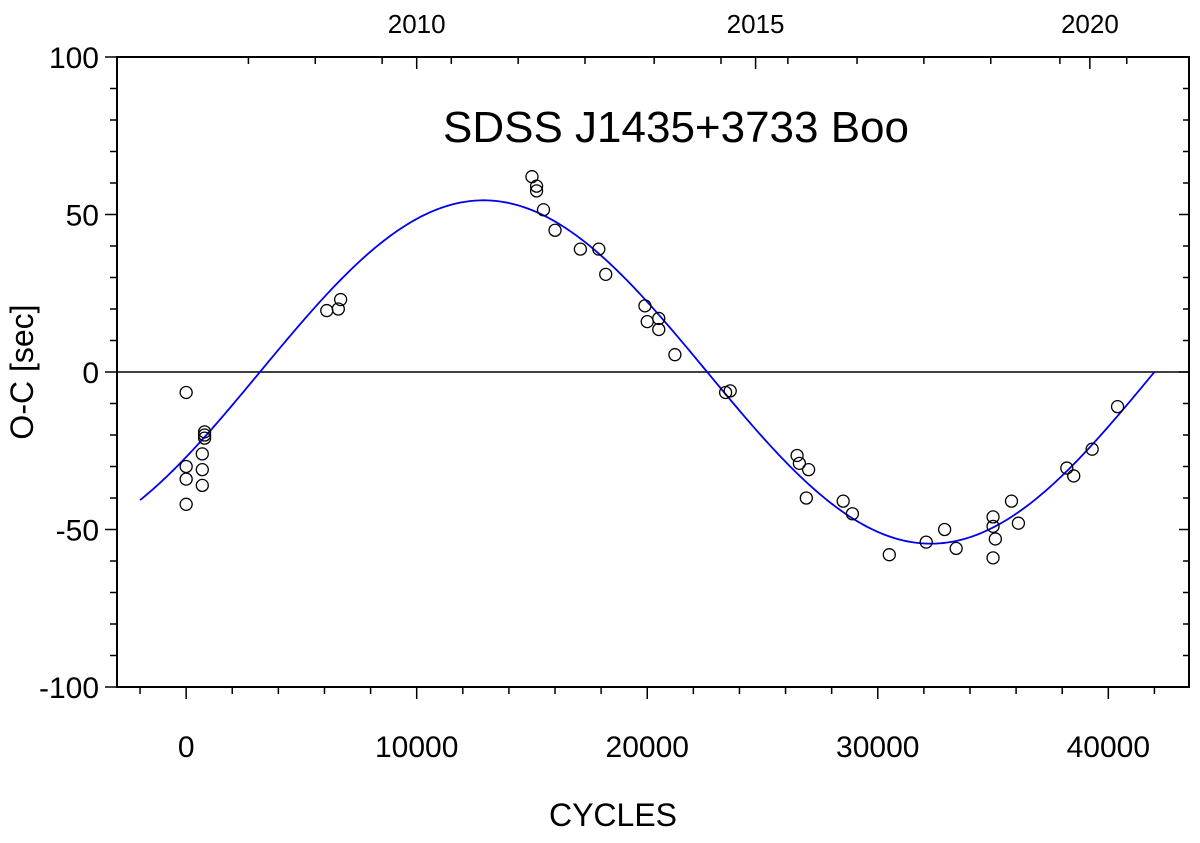  What do you see at coordinates (676, 127) in the screenshot?
I see `chart-title: SDSS J1435+3733 Boo` at bounding box center [676, 127].